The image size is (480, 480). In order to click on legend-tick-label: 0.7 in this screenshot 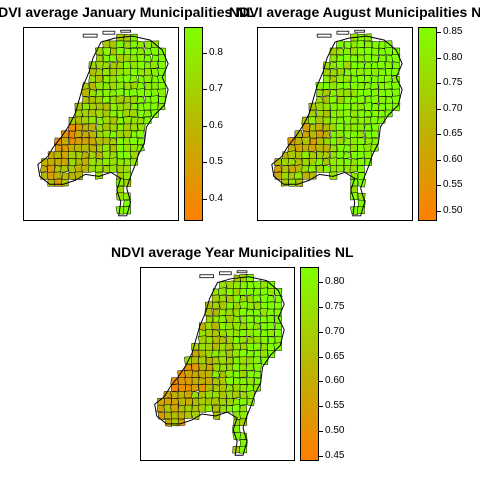, I will do `click(216, 89)`.